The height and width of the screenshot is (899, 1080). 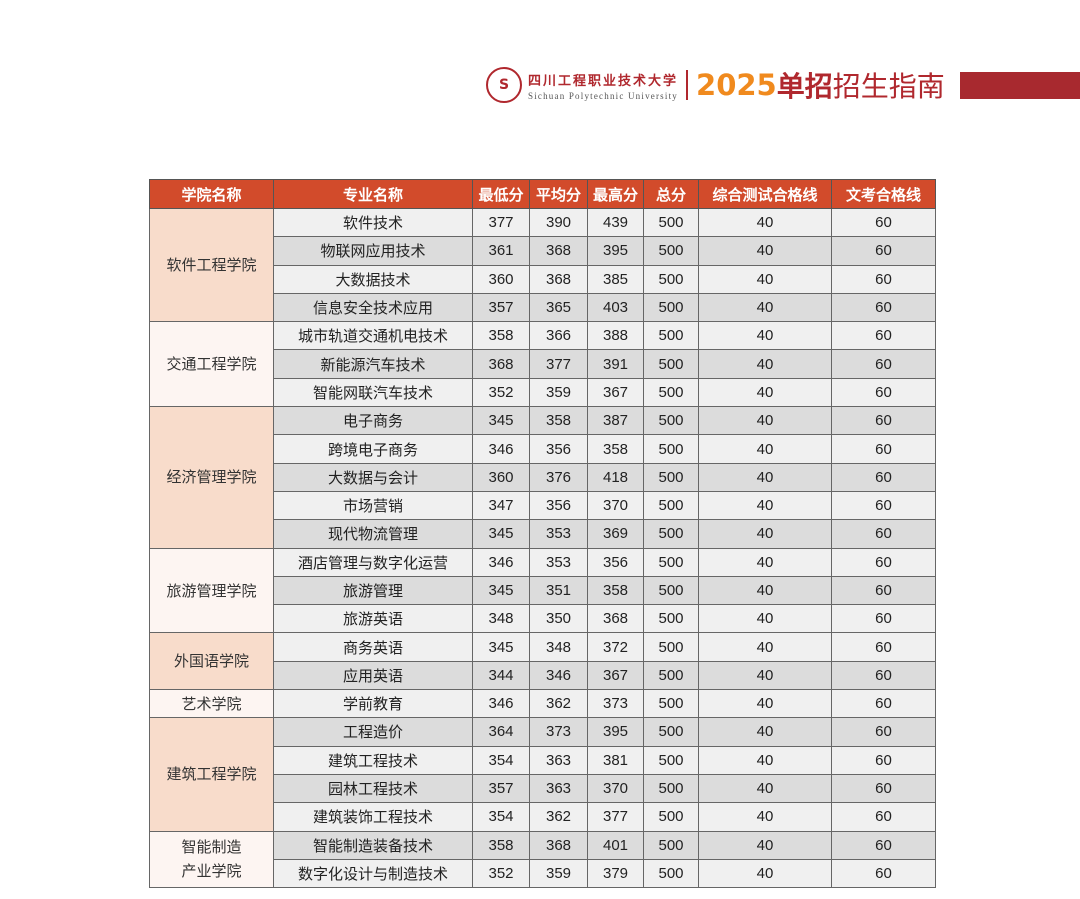 What do you see at coordinates (558, 590) in the screenshot?
I see `score-cell: 351` at bounding box center [558, 590].